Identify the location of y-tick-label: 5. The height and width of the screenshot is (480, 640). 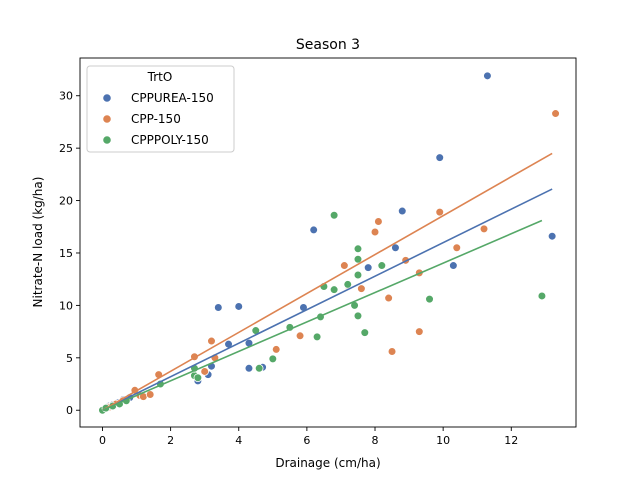
(69, 358).